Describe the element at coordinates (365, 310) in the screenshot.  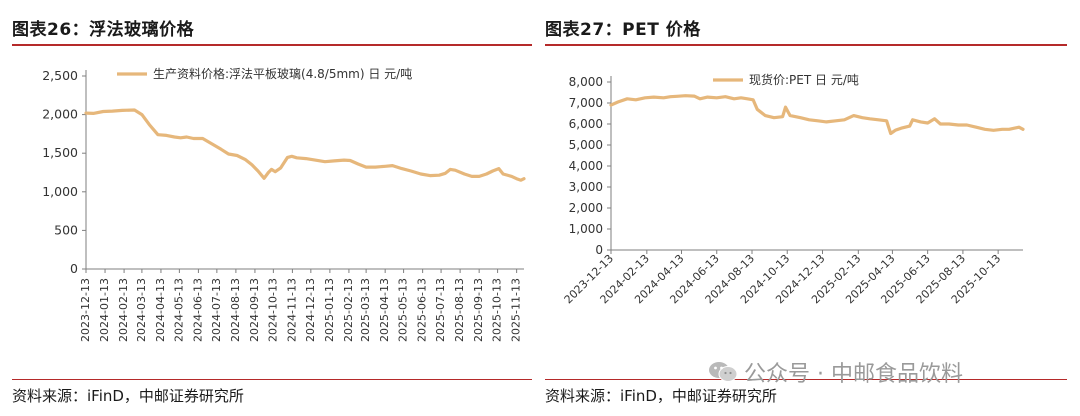
I see `x-tick-label: 2025-03-13` at that location.